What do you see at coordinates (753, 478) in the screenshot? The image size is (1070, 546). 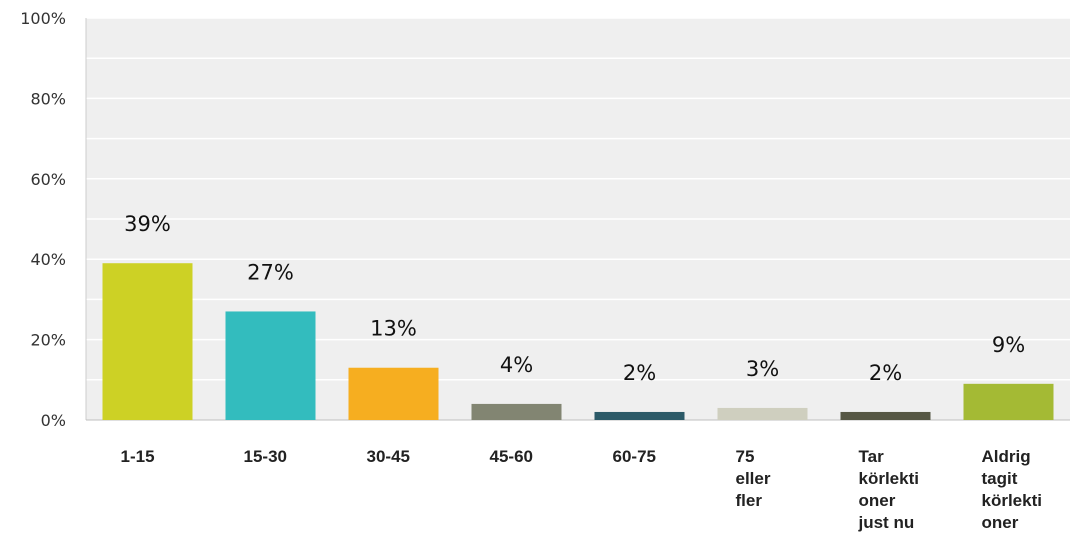 I see `x-category-label: 75 eller fler` at bounding box center [753, 478].